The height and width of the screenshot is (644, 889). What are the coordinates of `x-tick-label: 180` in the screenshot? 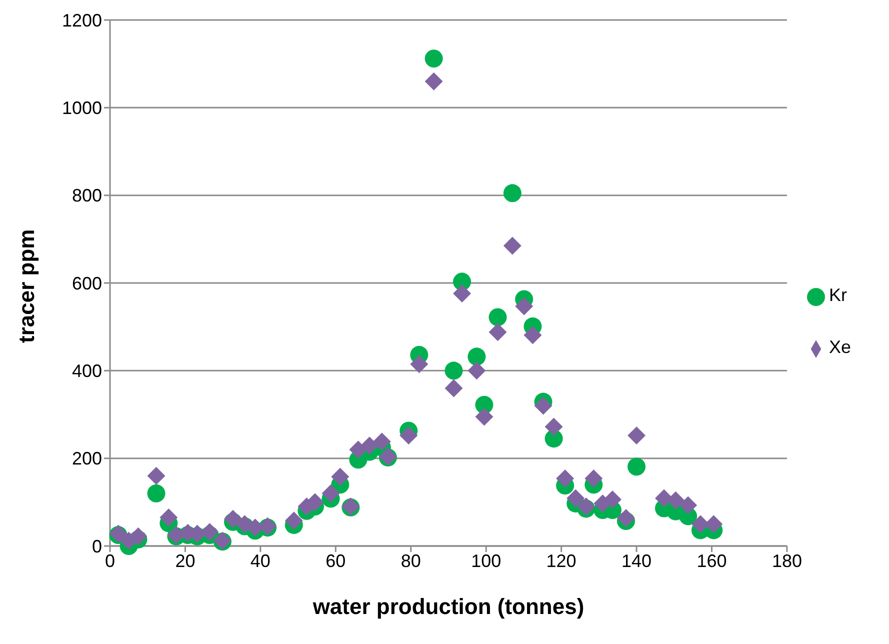 It's located at (787, 560).